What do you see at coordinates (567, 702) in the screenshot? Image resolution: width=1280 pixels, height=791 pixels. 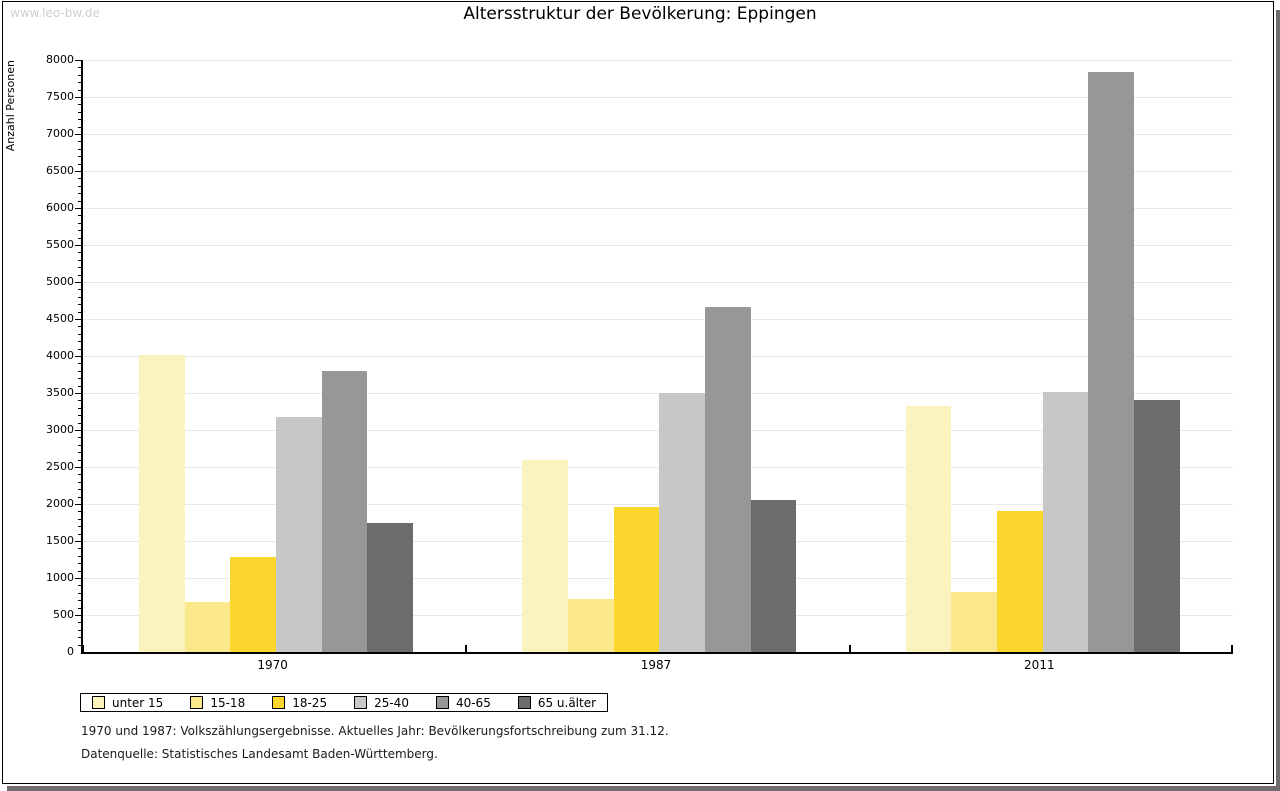 I see `legend-label: 65 u.älter` at bounding box center [567, 702].